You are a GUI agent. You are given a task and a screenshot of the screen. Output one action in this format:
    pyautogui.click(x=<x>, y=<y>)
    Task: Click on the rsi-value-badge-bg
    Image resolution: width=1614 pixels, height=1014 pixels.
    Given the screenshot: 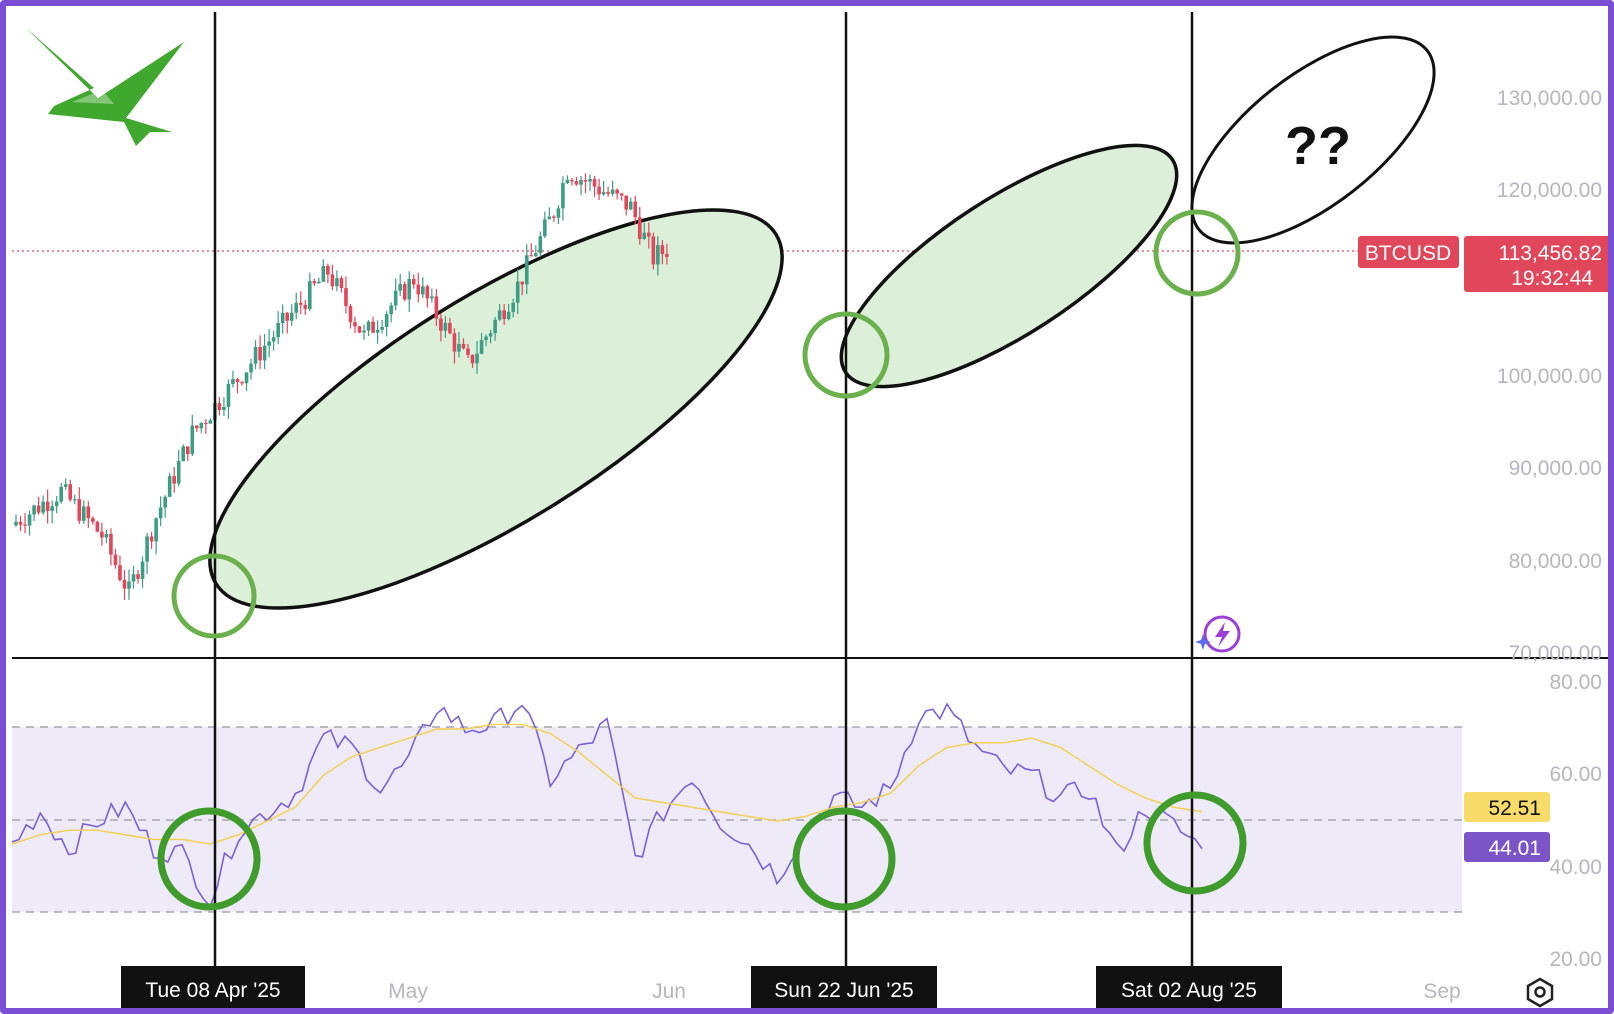 What is the action you would take?
    pyautogui.click(x=1507, y=847)
    